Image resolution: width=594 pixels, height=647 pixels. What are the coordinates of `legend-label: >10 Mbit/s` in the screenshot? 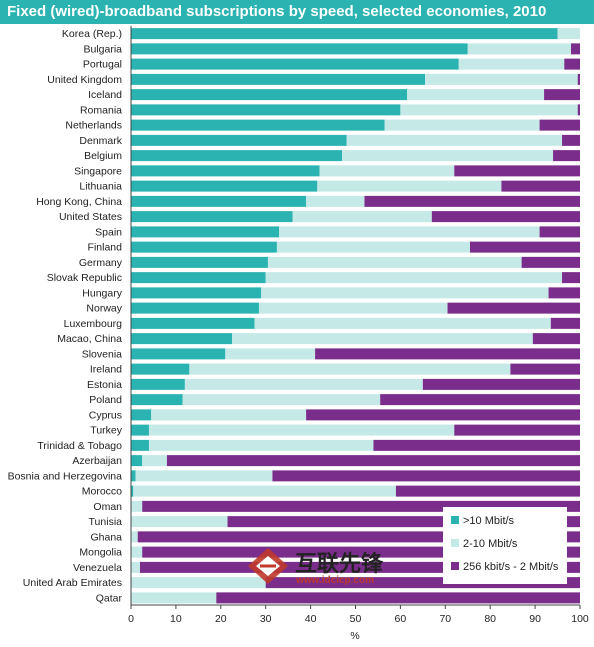 It's located at (489, 521).